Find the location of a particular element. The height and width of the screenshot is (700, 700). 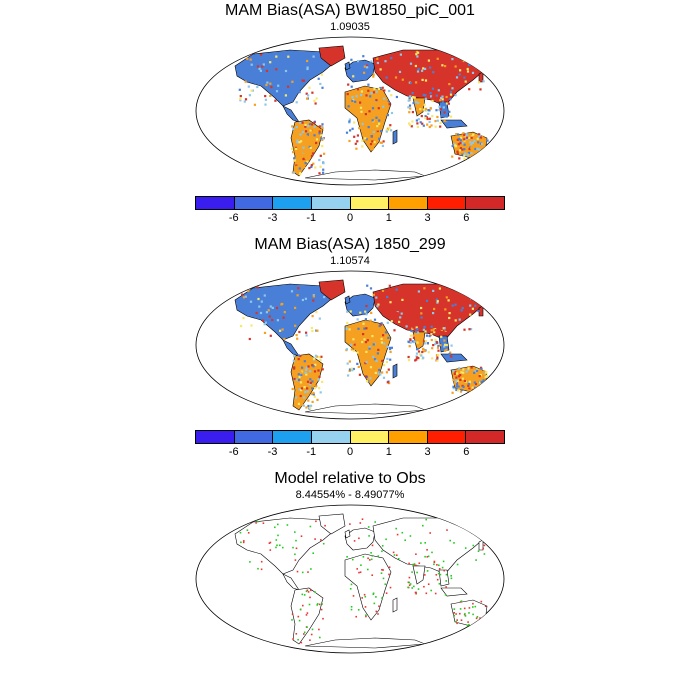

panel2-colorbar is located at coordinates (350, 437).